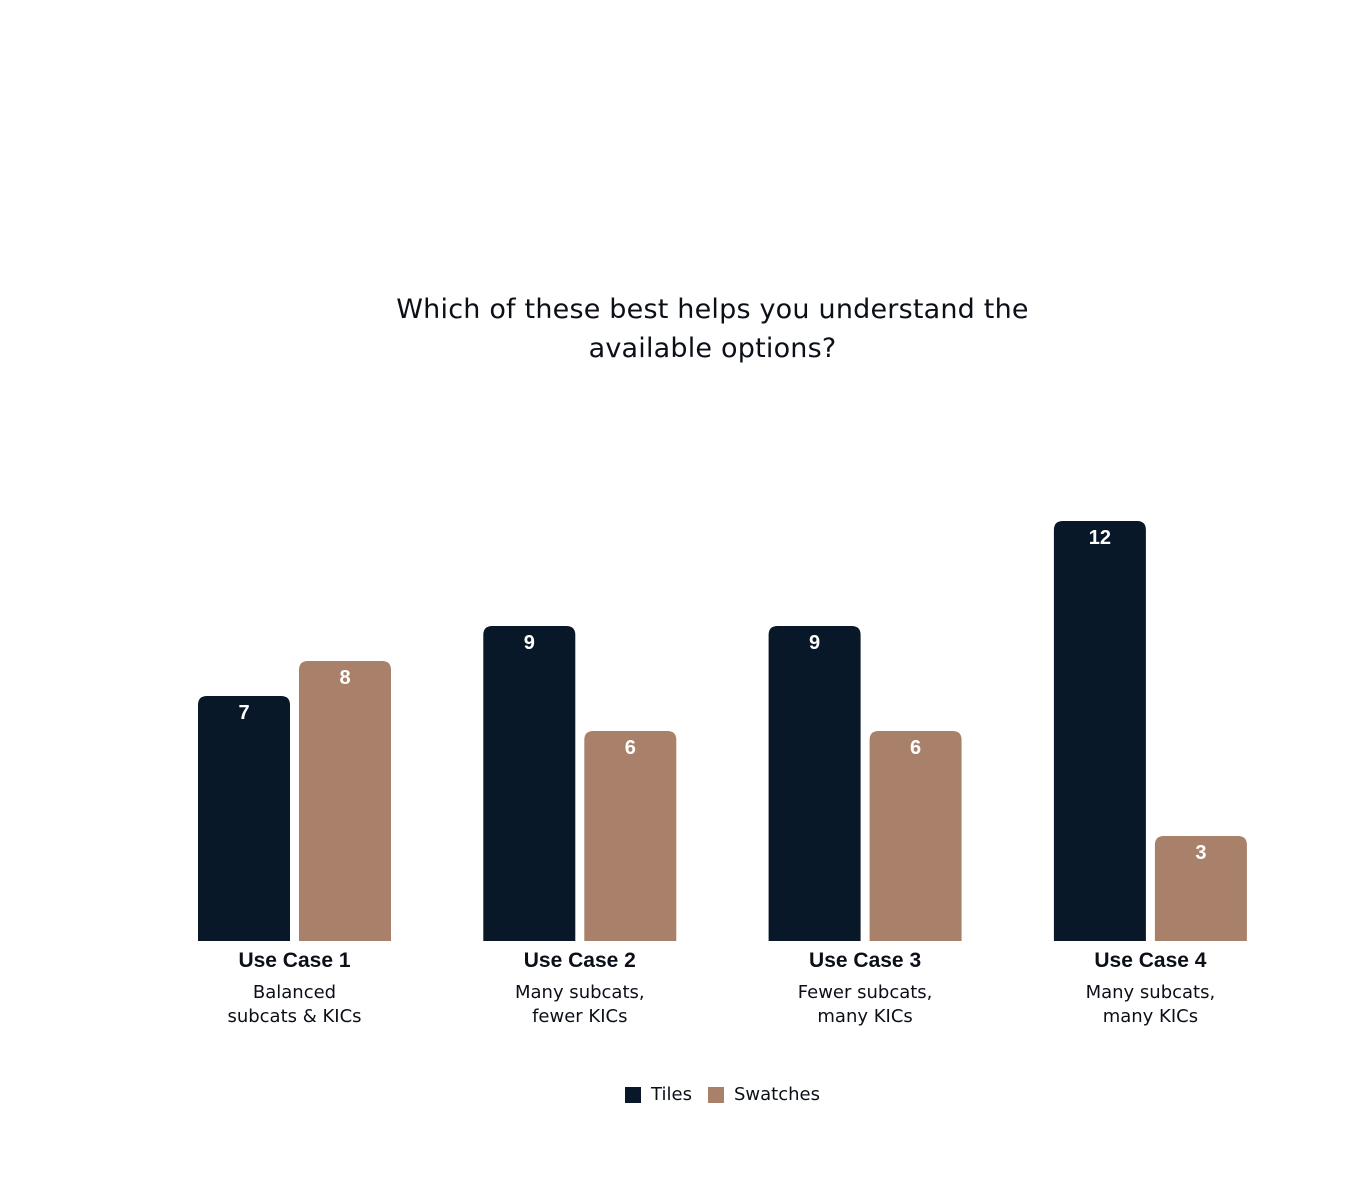 The height and width of the screenshot is (1180, 1362). What do you see at coordinates (1150, 960) in the screenshot?
I see `category-label-use-case-4: Use Case 4` at bounding box center [1150, 960].